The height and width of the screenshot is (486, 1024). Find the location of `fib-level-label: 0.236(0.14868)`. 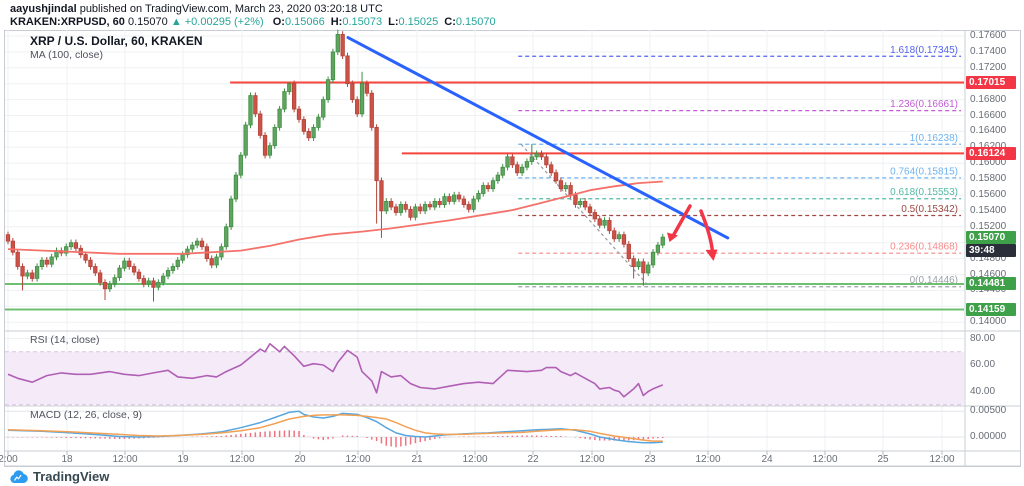

fib-level-label: 0.236(0.14868) is located at coordinates (924, 247).